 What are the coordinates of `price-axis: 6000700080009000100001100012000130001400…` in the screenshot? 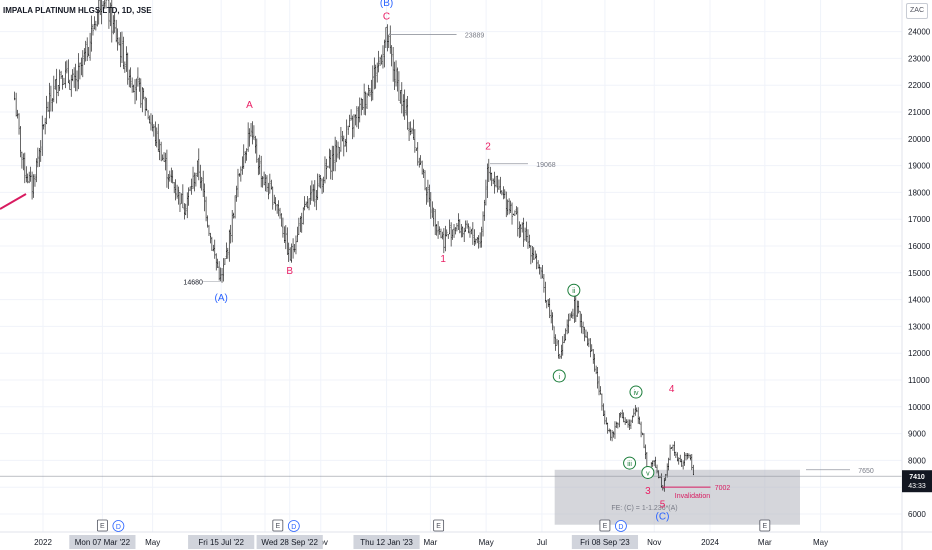 It's located at (916, 275).